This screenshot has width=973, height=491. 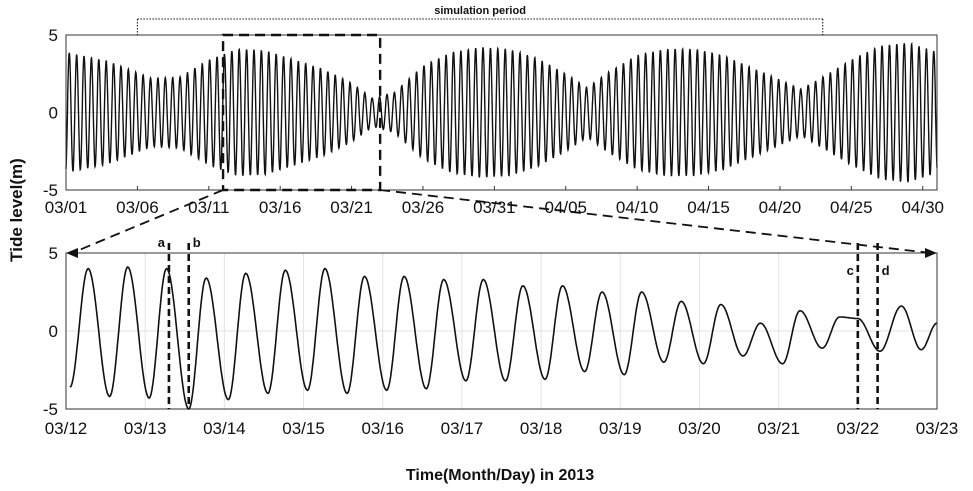 What do you see at coordinates (162, 242) in the screenshot?
I see `marker-label-a: a` at bounding box center [162, 242].